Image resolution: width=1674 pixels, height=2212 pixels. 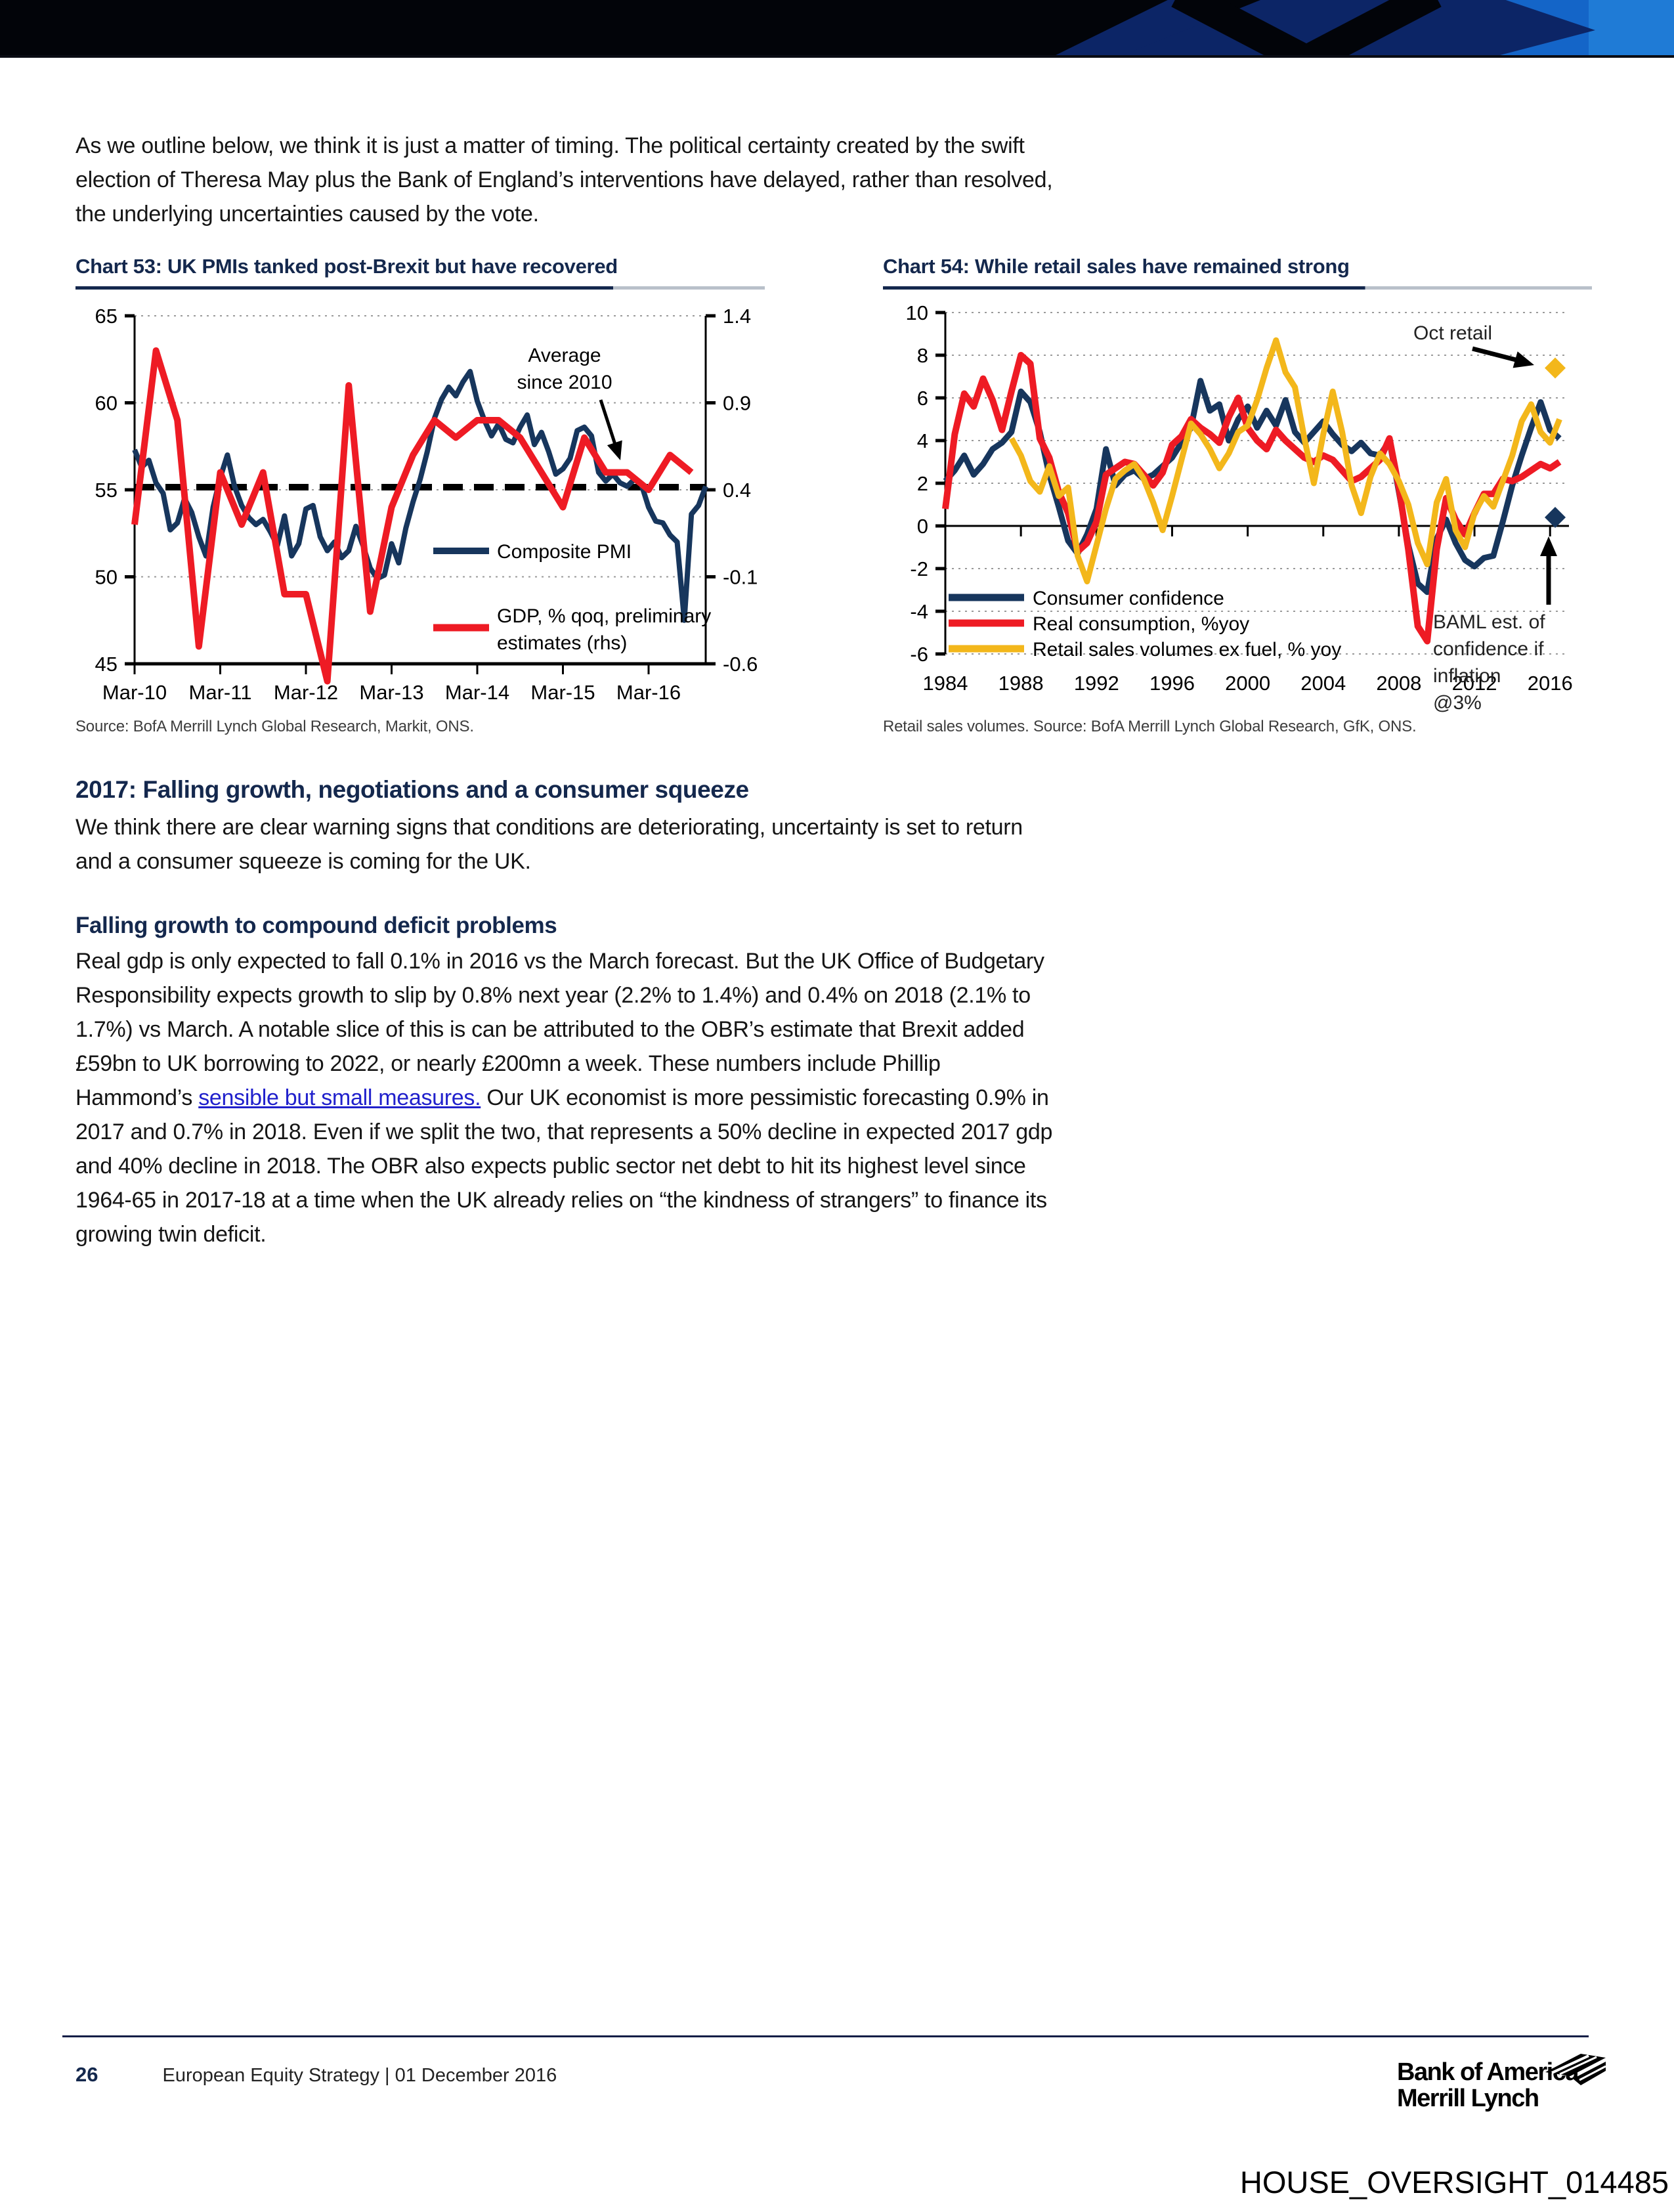 I want to click on svg-text: 60, so click(x=107, y=404).